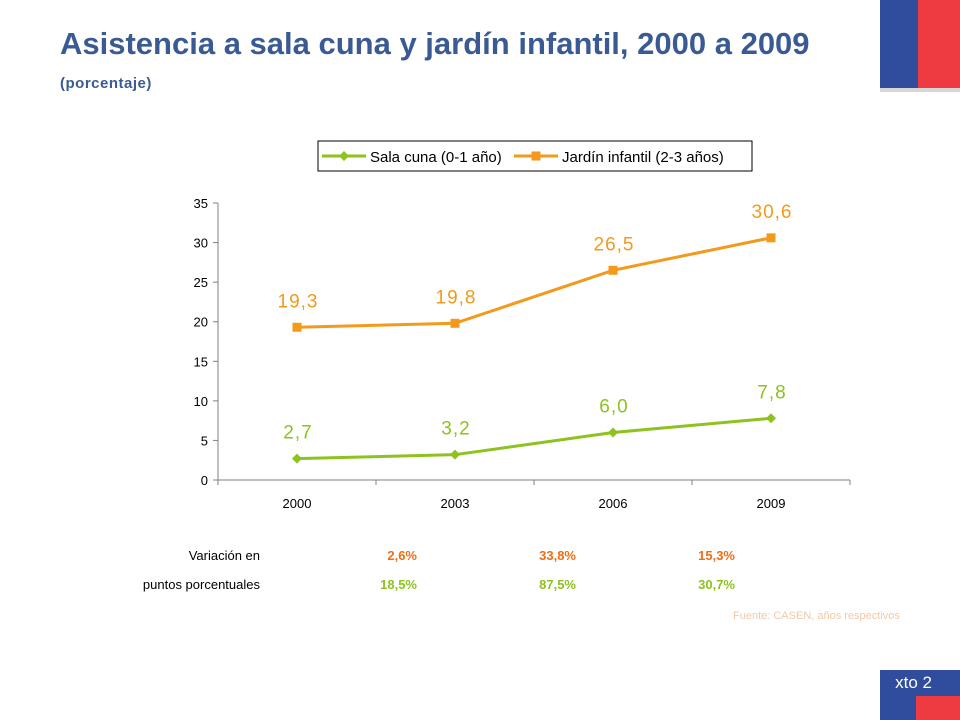  I want to click on x-tick-label: 2006, so click(613, 503).